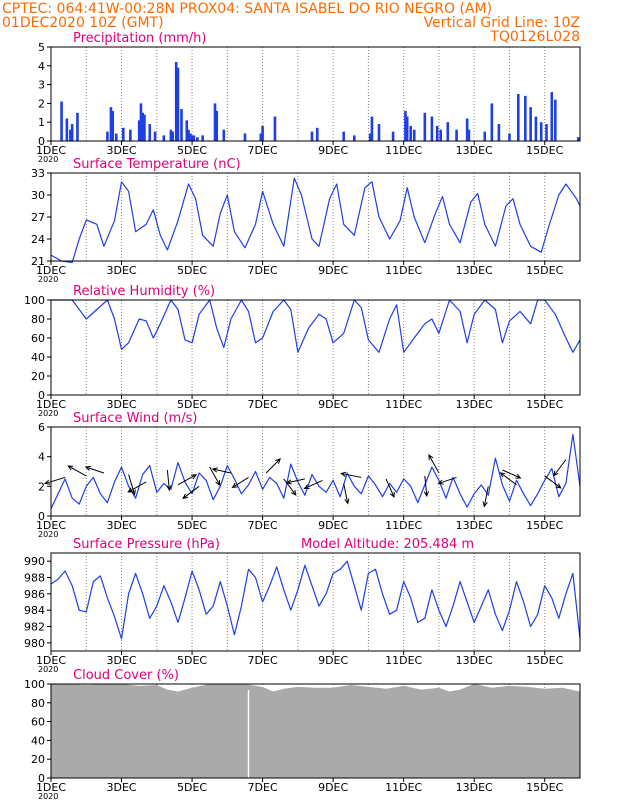 The height and width of the screenshot is (800, 618). What do you see at coordinates (315, 602) in the screenshot?
I see `pressure-frame` at bounding box center [315, 602].